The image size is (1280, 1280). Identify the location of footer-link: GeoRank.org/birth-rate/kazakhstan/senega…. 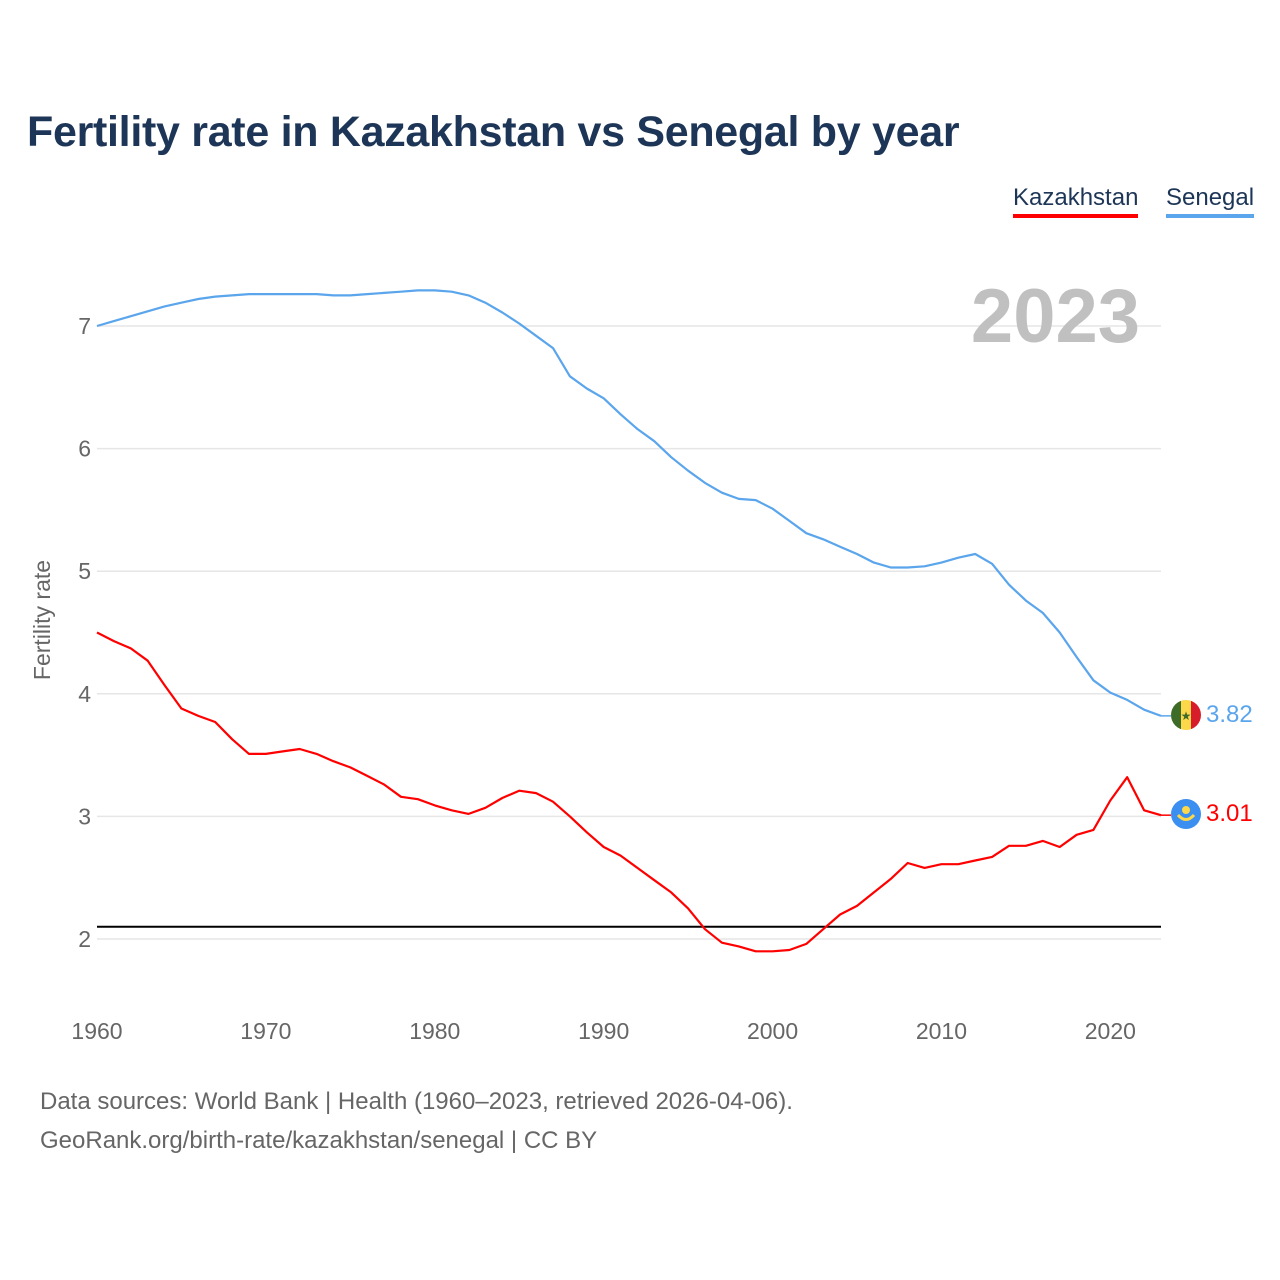
(319, 1140).